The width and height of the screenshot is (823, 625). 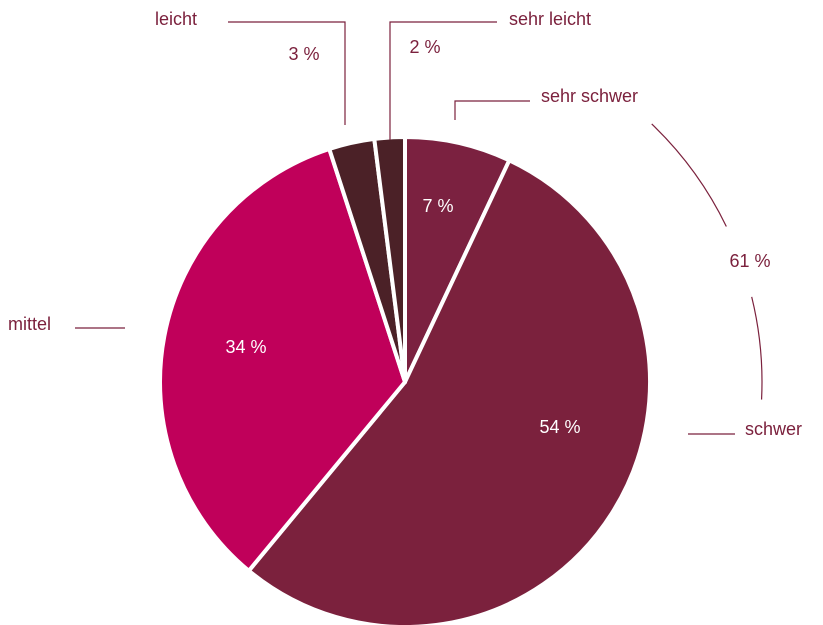 I want to click on value-label: 34 %, so click(x=245, y=347).